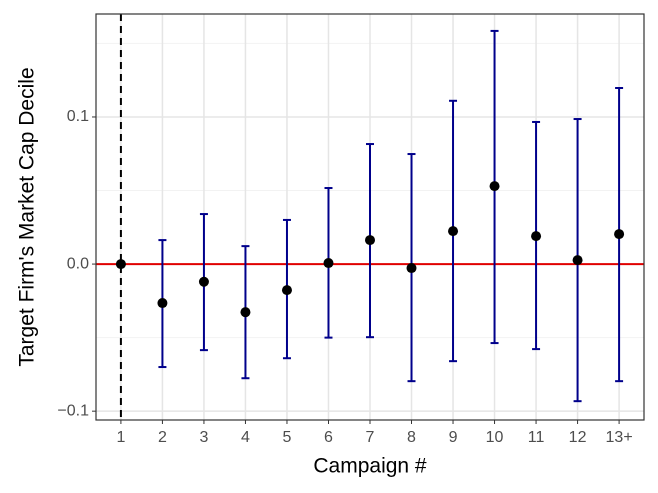 The image size is (658, 493). Describe the element at coordinates (162, 437) in the screenshot. I see `x-tick-label: 2` at that location.